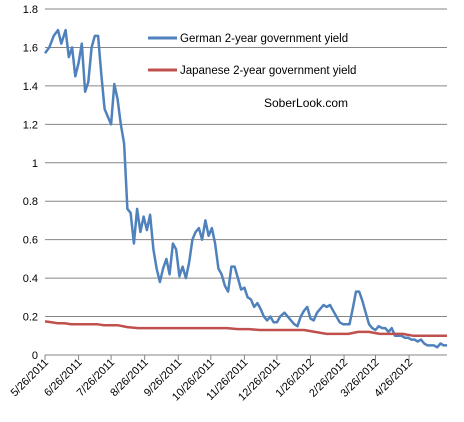  Describe the element at coordinates (30, 202) in the screenshot. I see `y-tick-label: 0.8` at that location.